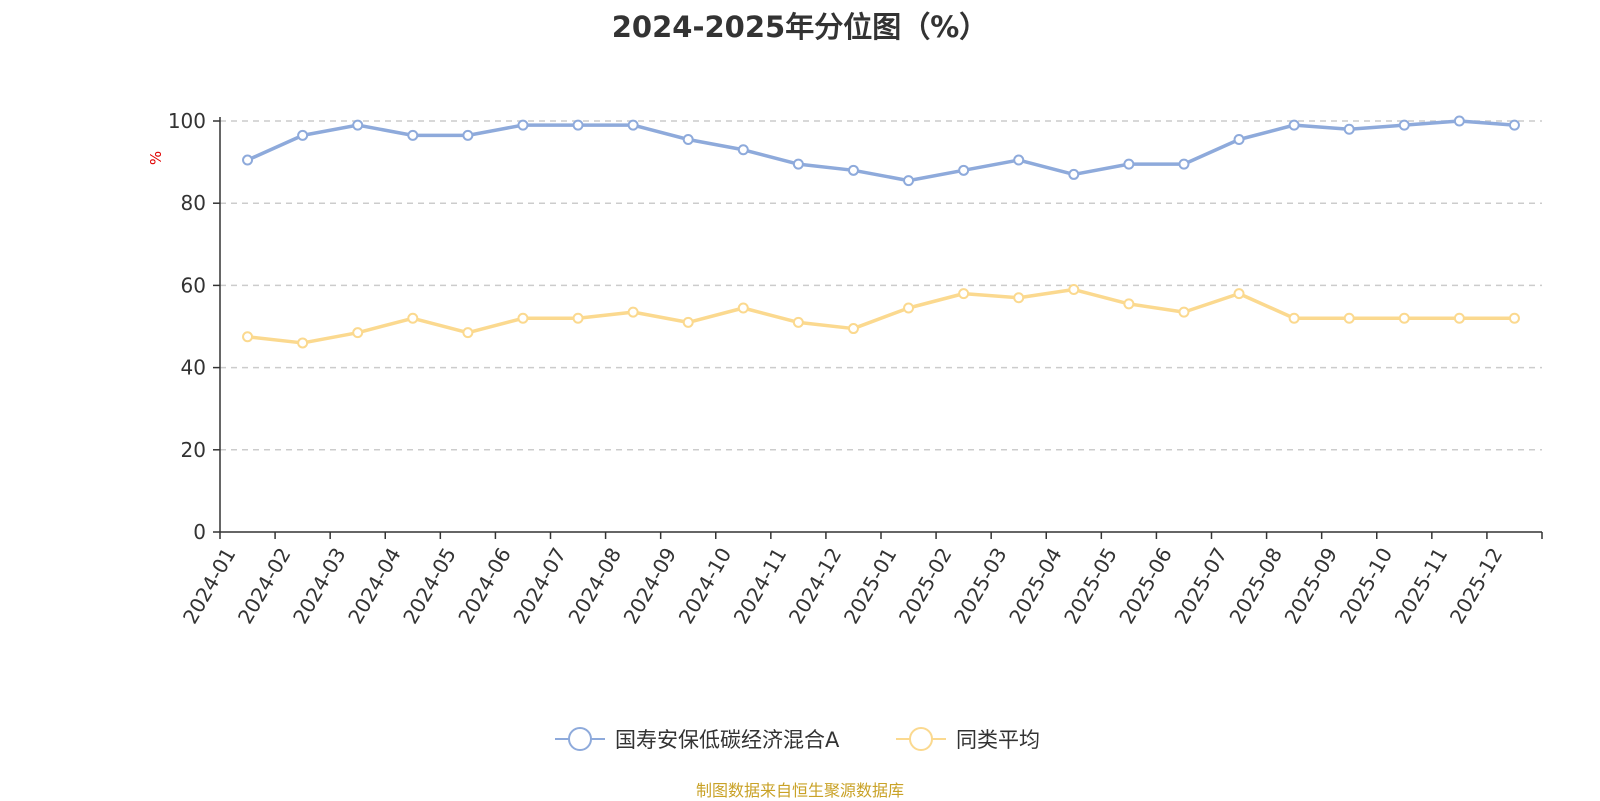 The image size is (1600, 801). Describe the element at coordinates (374, 586) in the screenshot. I see `x-tick-label: 2024-04` at that location.